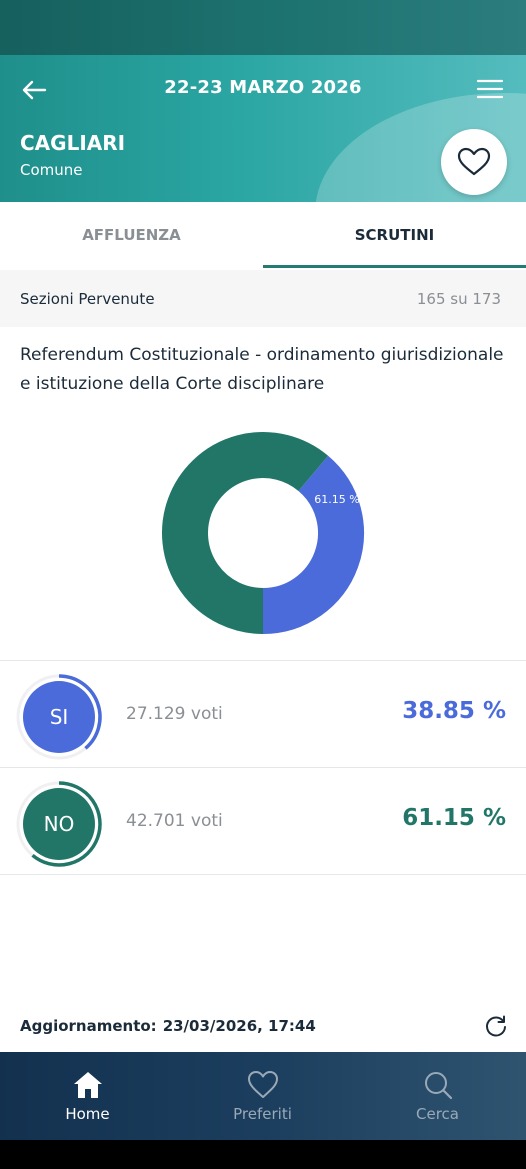  I want to click on status-bar, so click(263, 27).